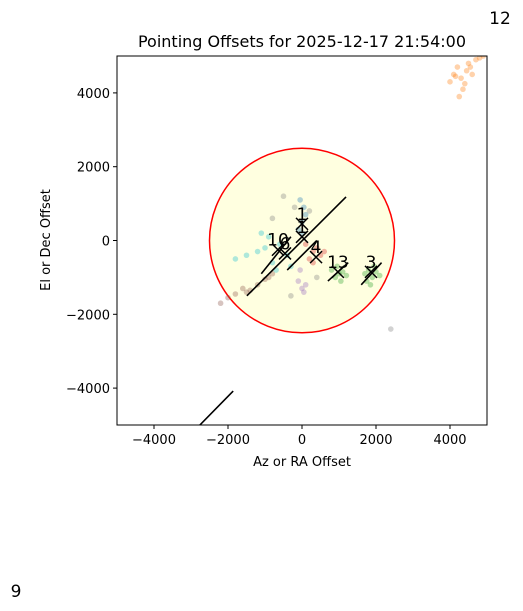  What do you see at coordinates (154, 440) in the screenshot?
I see `x-tick-label: −4000` at bounding box center [154, 440].